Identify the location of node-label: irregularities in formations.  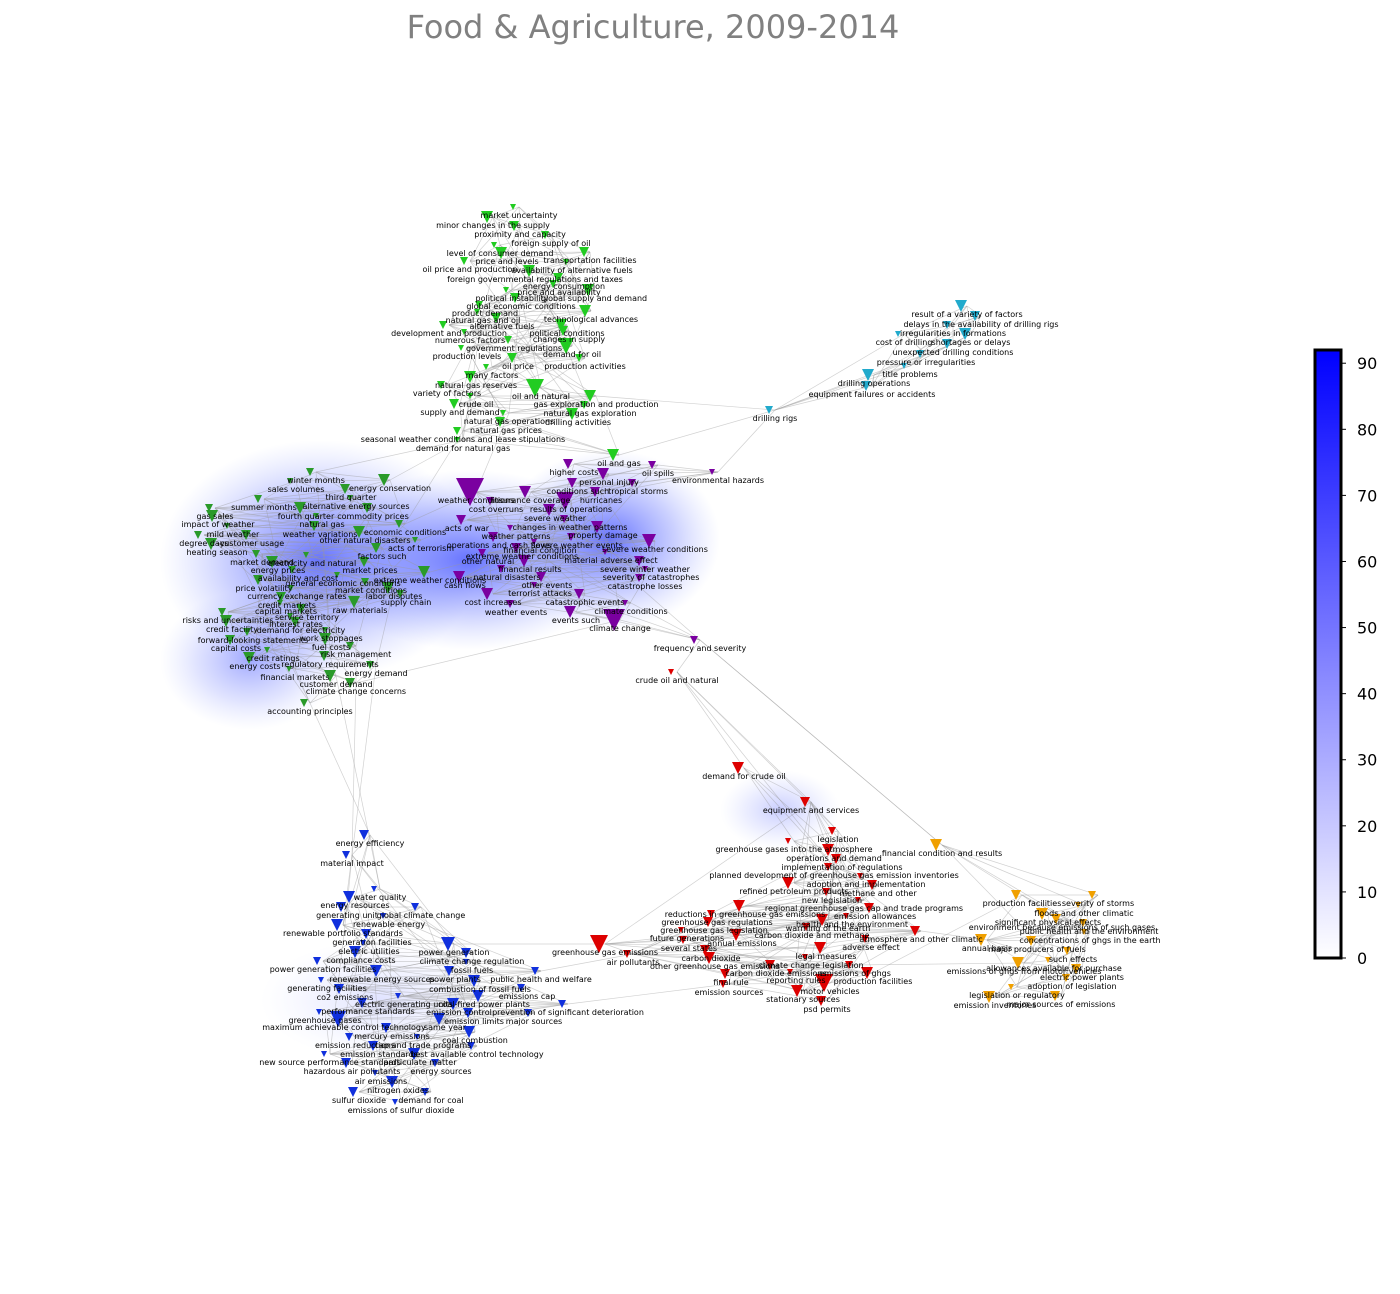
(953, 333).